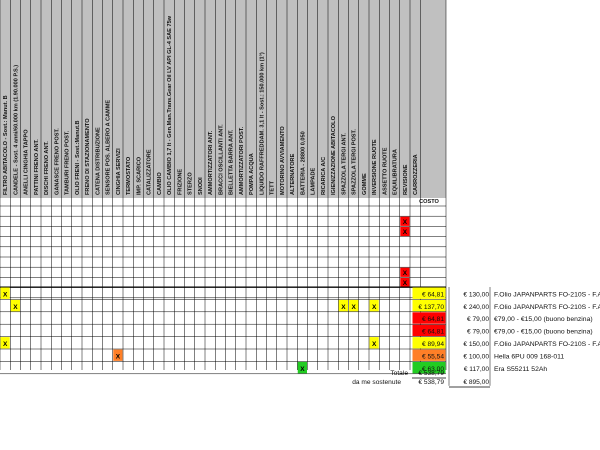  What do you see at coordinates (476, 382) in the screenshot?
I see `sostenute-amount: € 895,00` at bounding box center [476, 382].